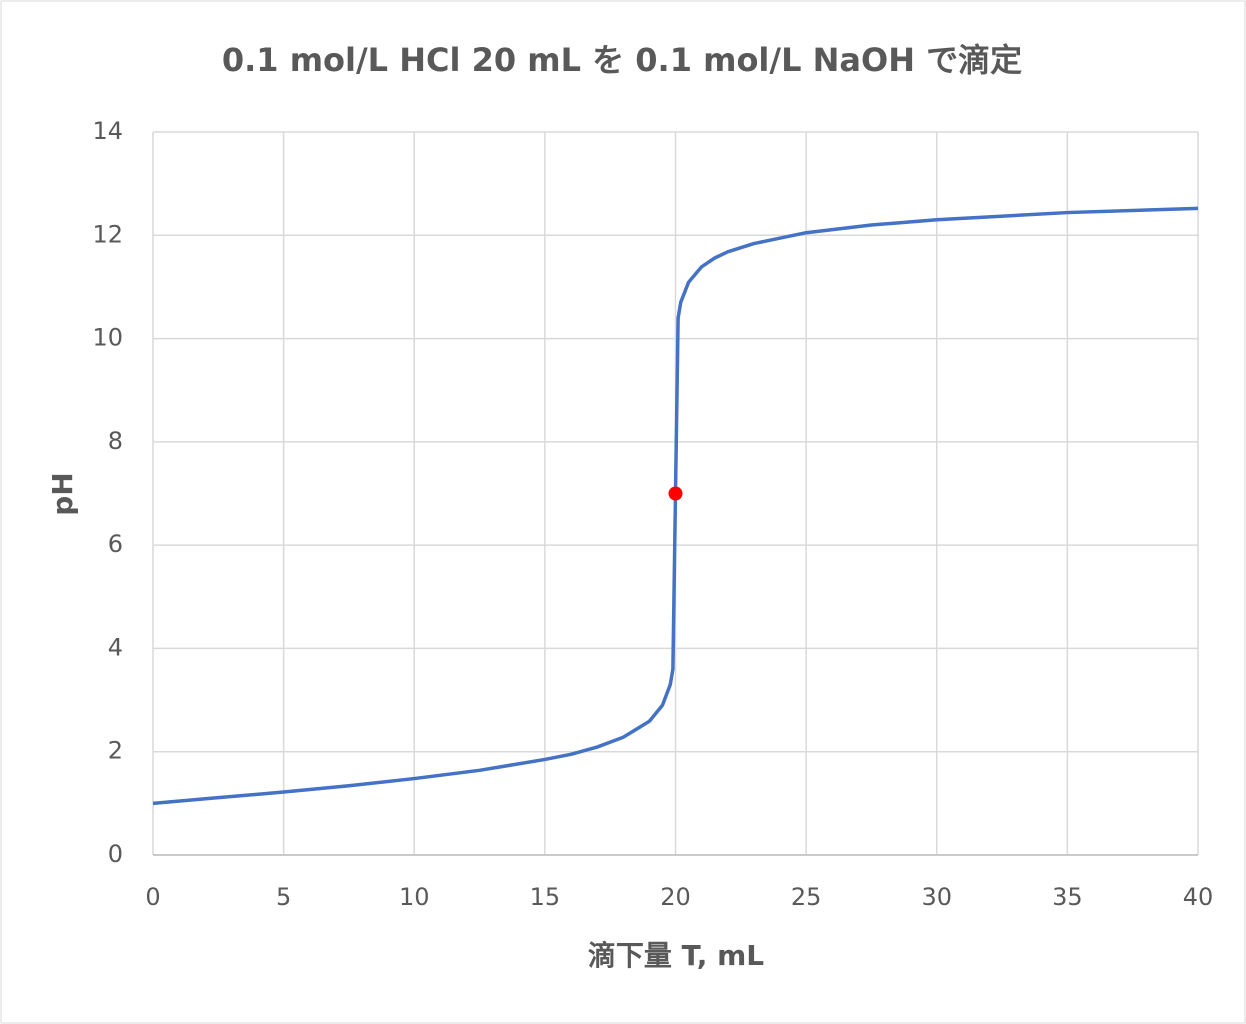 The width and height of the screenshot is (1246, 1024). I want to click on x-tick-label: 15, so click(545, 897).